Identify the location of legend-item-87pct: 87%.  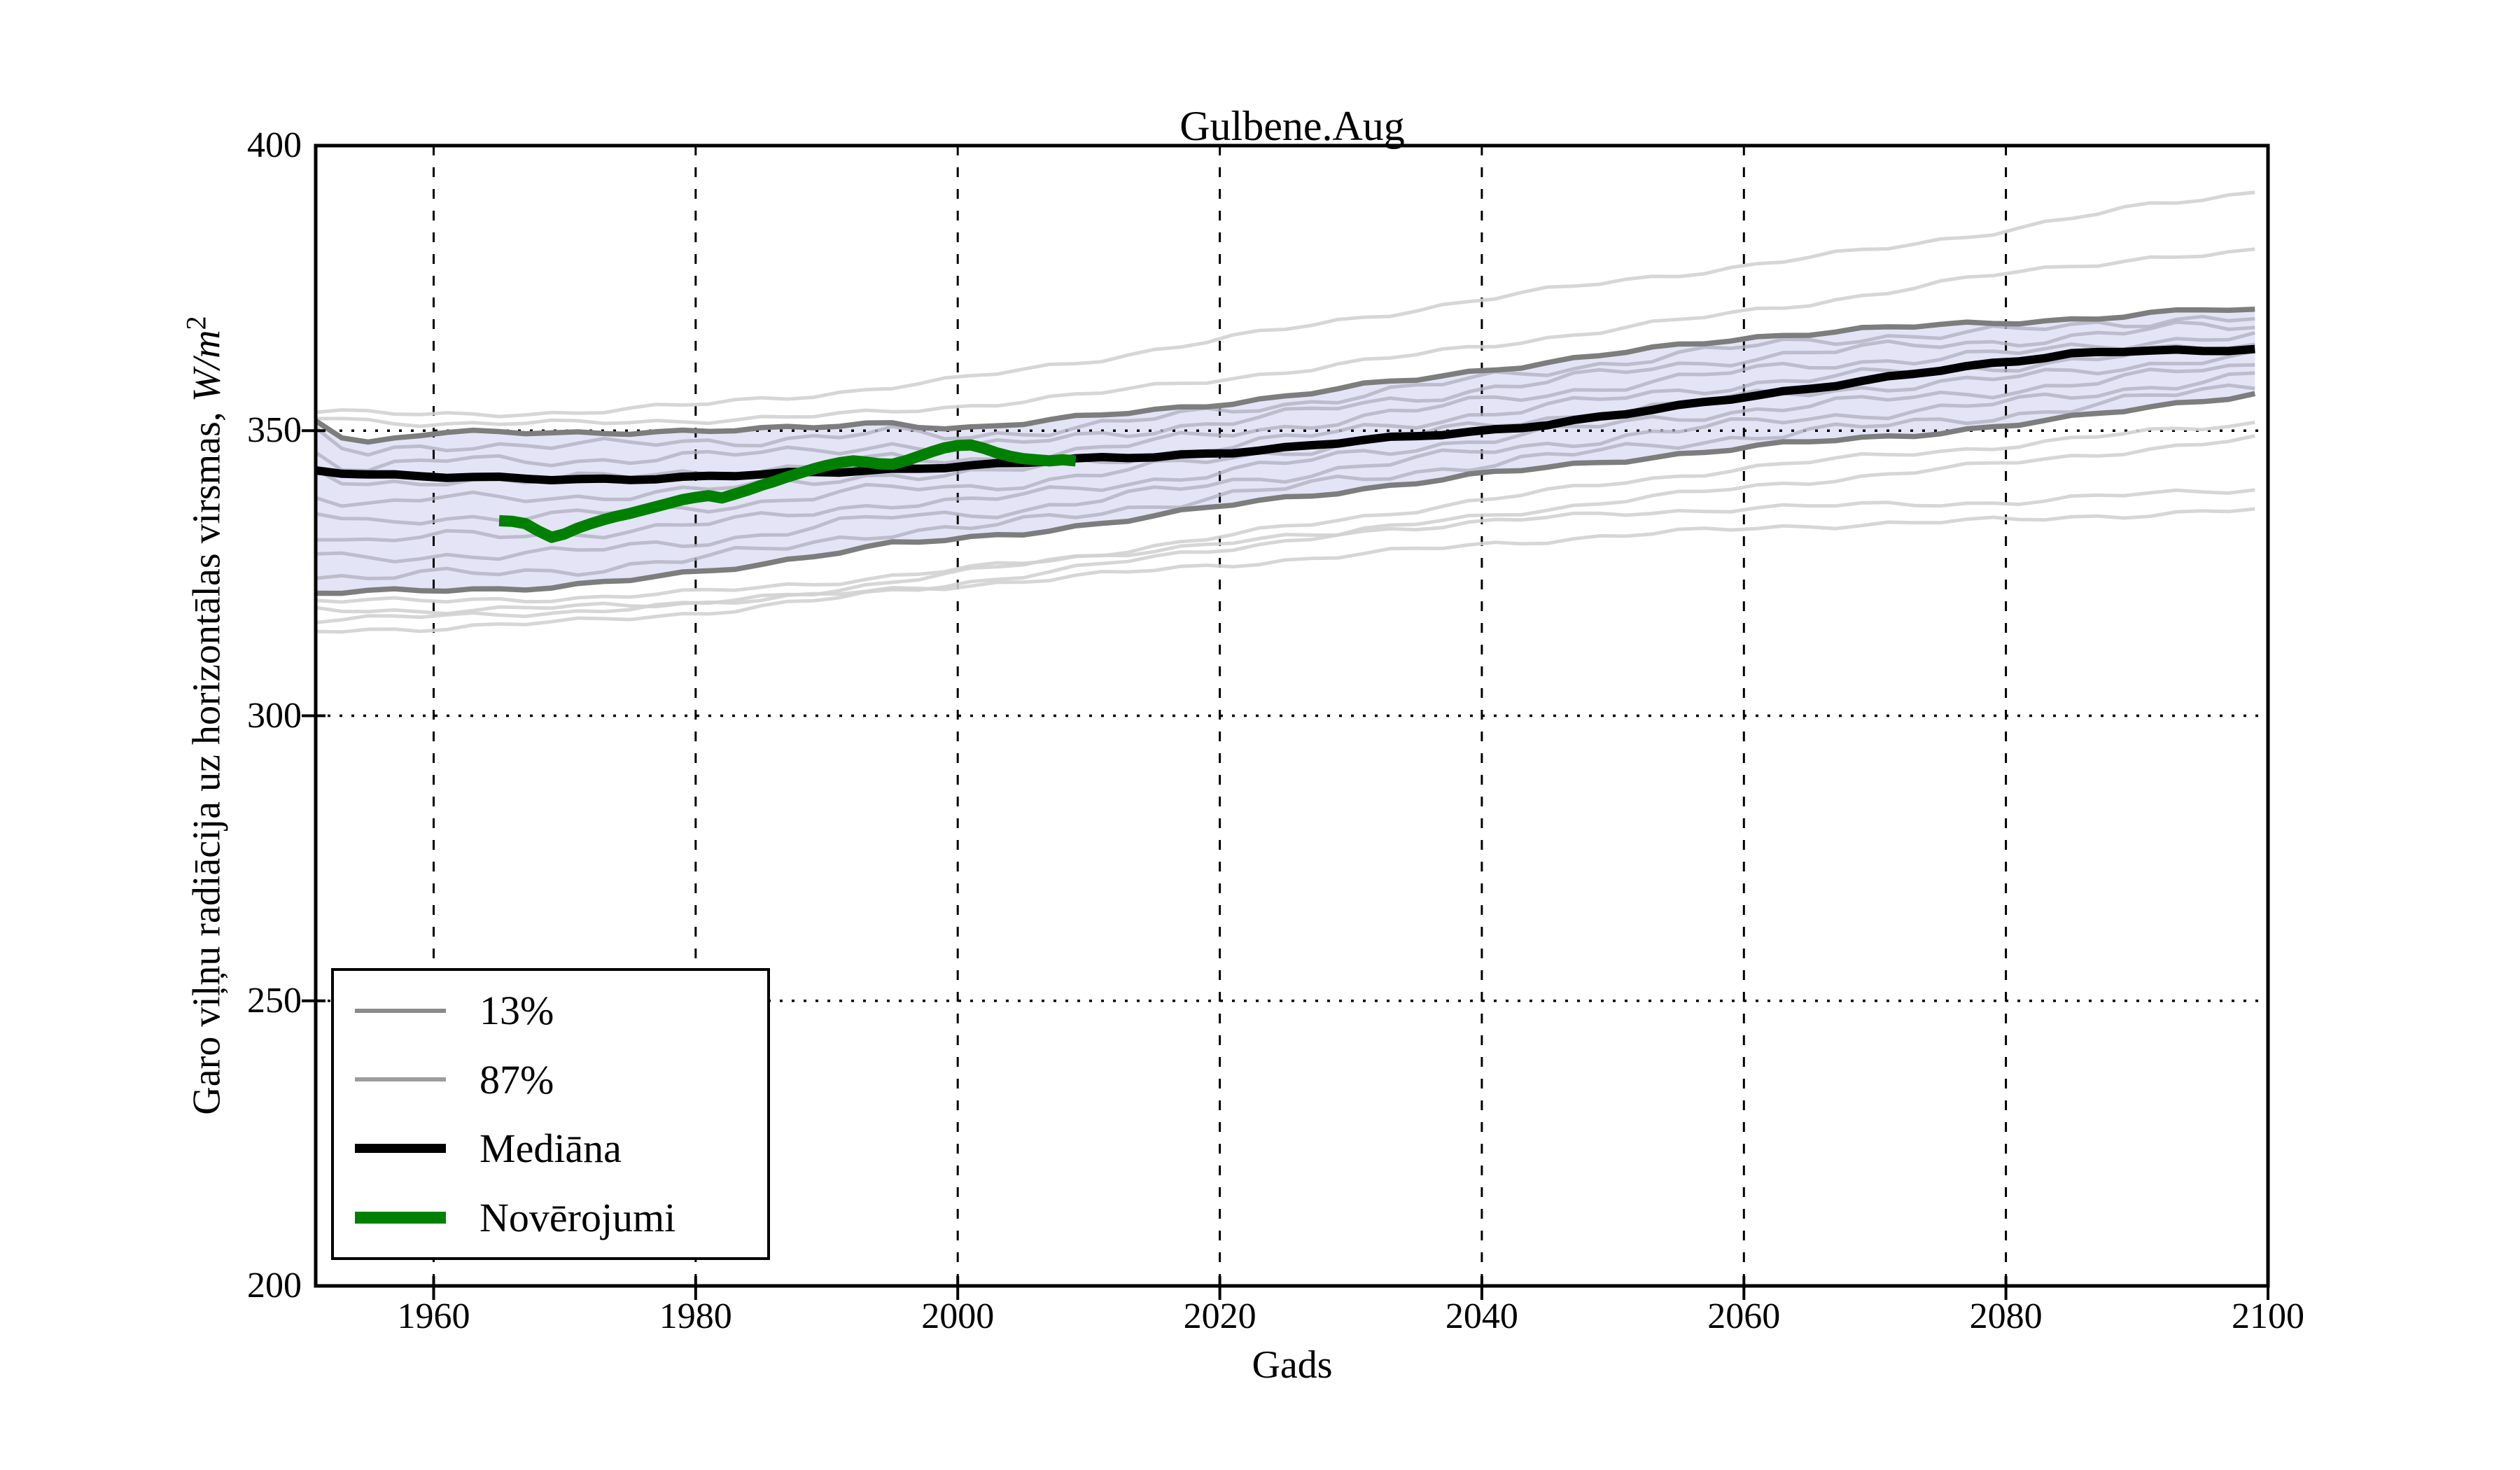
(550, 1079).